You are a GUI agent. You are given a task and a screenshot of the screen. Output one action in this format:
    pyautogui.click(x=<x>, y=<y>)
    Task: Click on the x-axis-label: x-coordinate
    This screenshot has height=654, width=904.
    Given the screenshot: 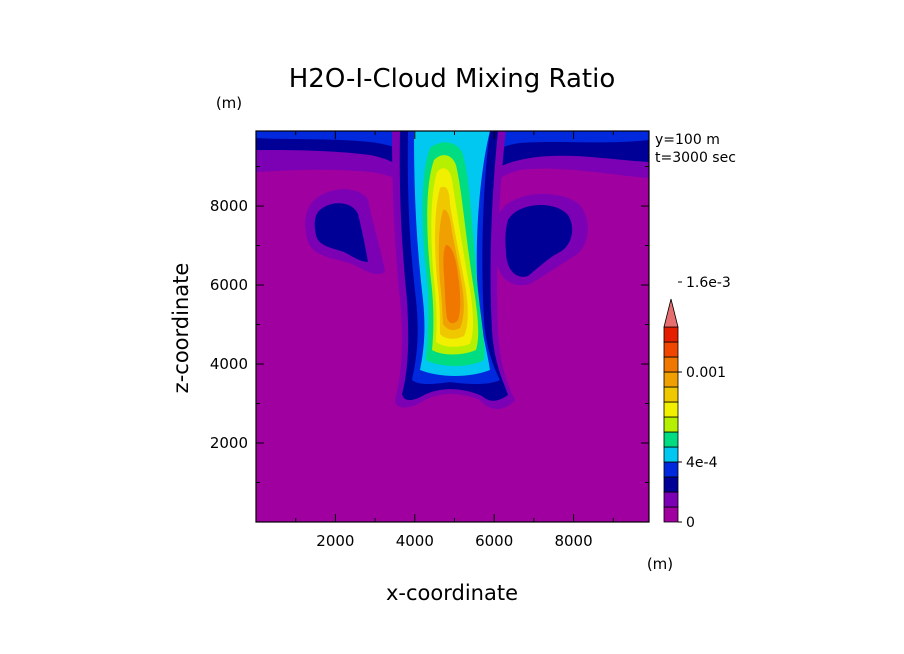 What is the action you would take?
    pyautogui.click(x=452, y=593)
    